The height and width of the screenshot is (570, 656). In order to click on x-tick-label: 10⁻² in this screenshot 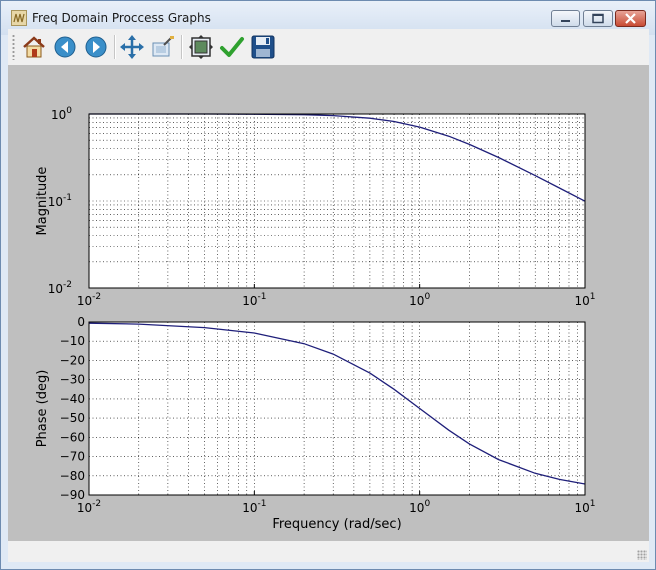, I will do `click(89, 300)`.